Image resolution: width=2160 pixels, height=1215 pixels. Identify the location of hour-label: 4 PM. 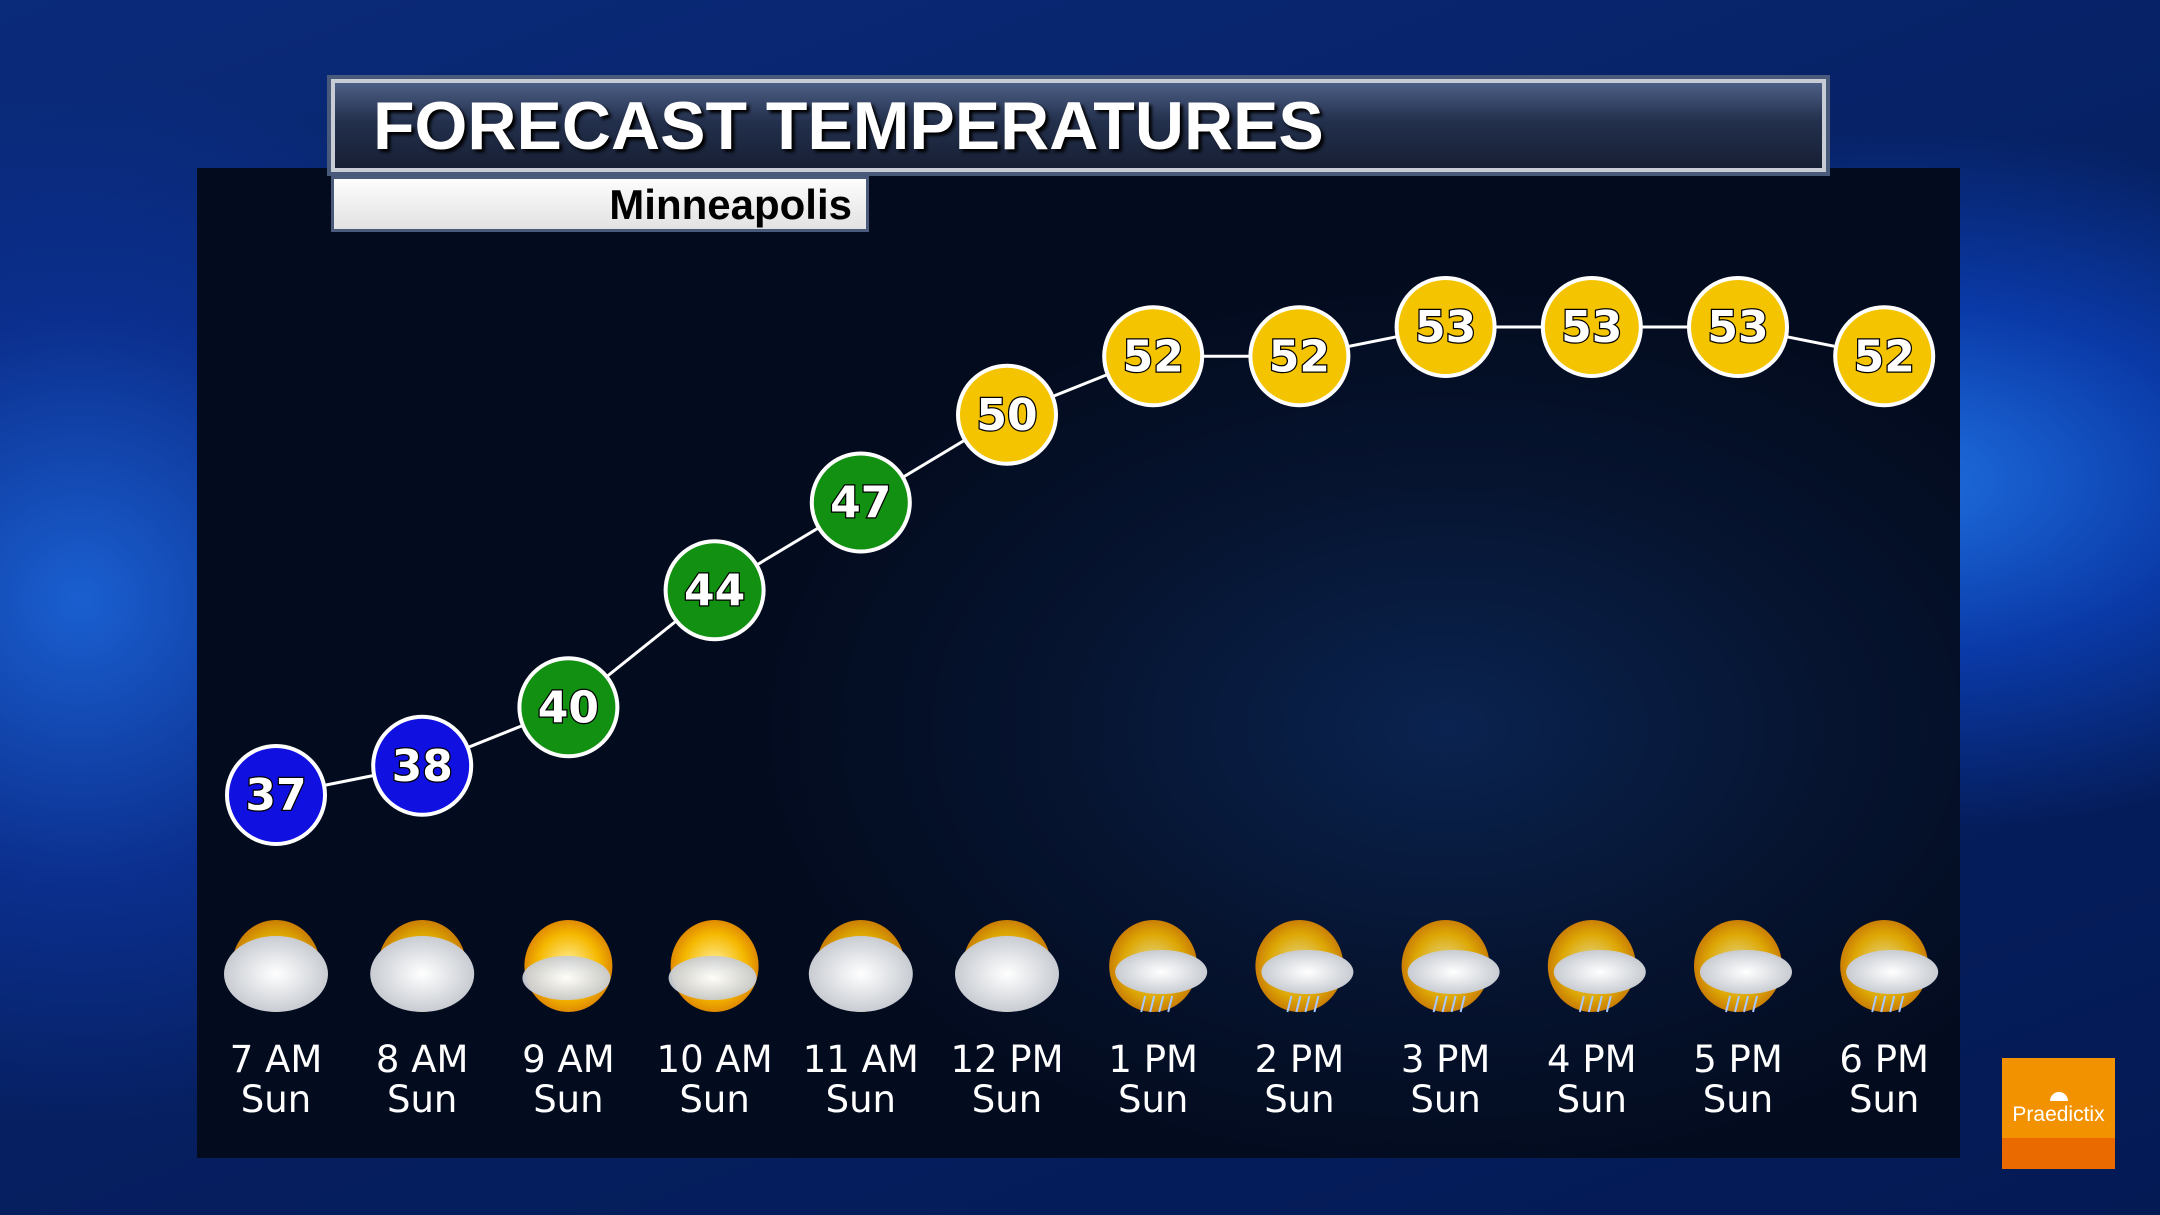
(1592, 1059).